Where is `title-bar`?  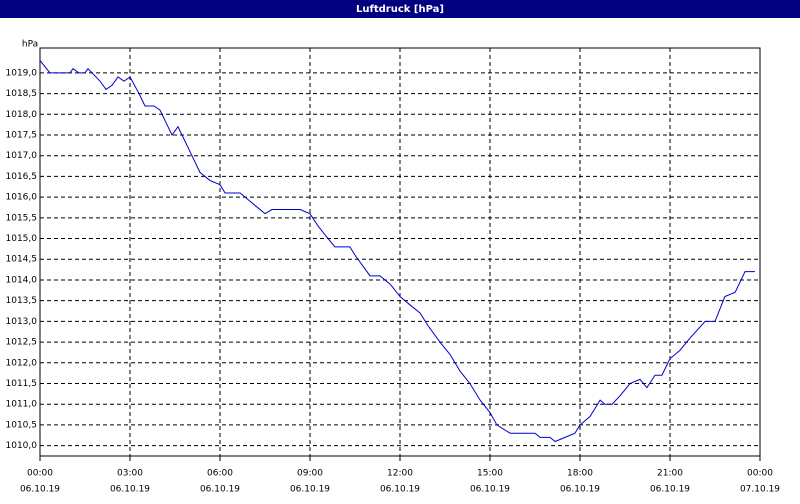 title-bar is located at coordinates (400, 9).